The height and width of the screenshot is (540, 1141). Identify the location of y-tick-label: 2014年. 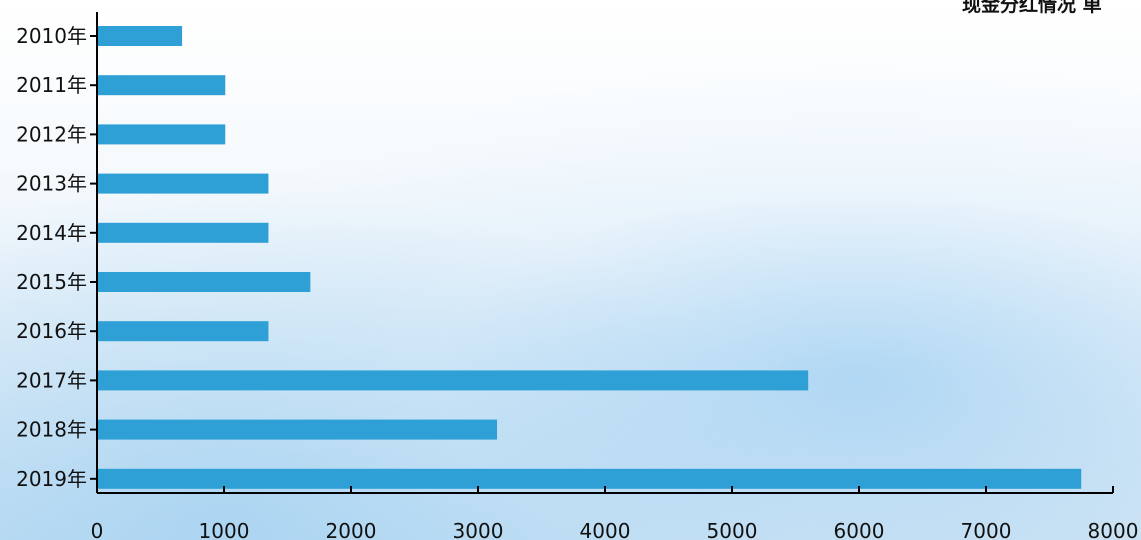
(51, 233).